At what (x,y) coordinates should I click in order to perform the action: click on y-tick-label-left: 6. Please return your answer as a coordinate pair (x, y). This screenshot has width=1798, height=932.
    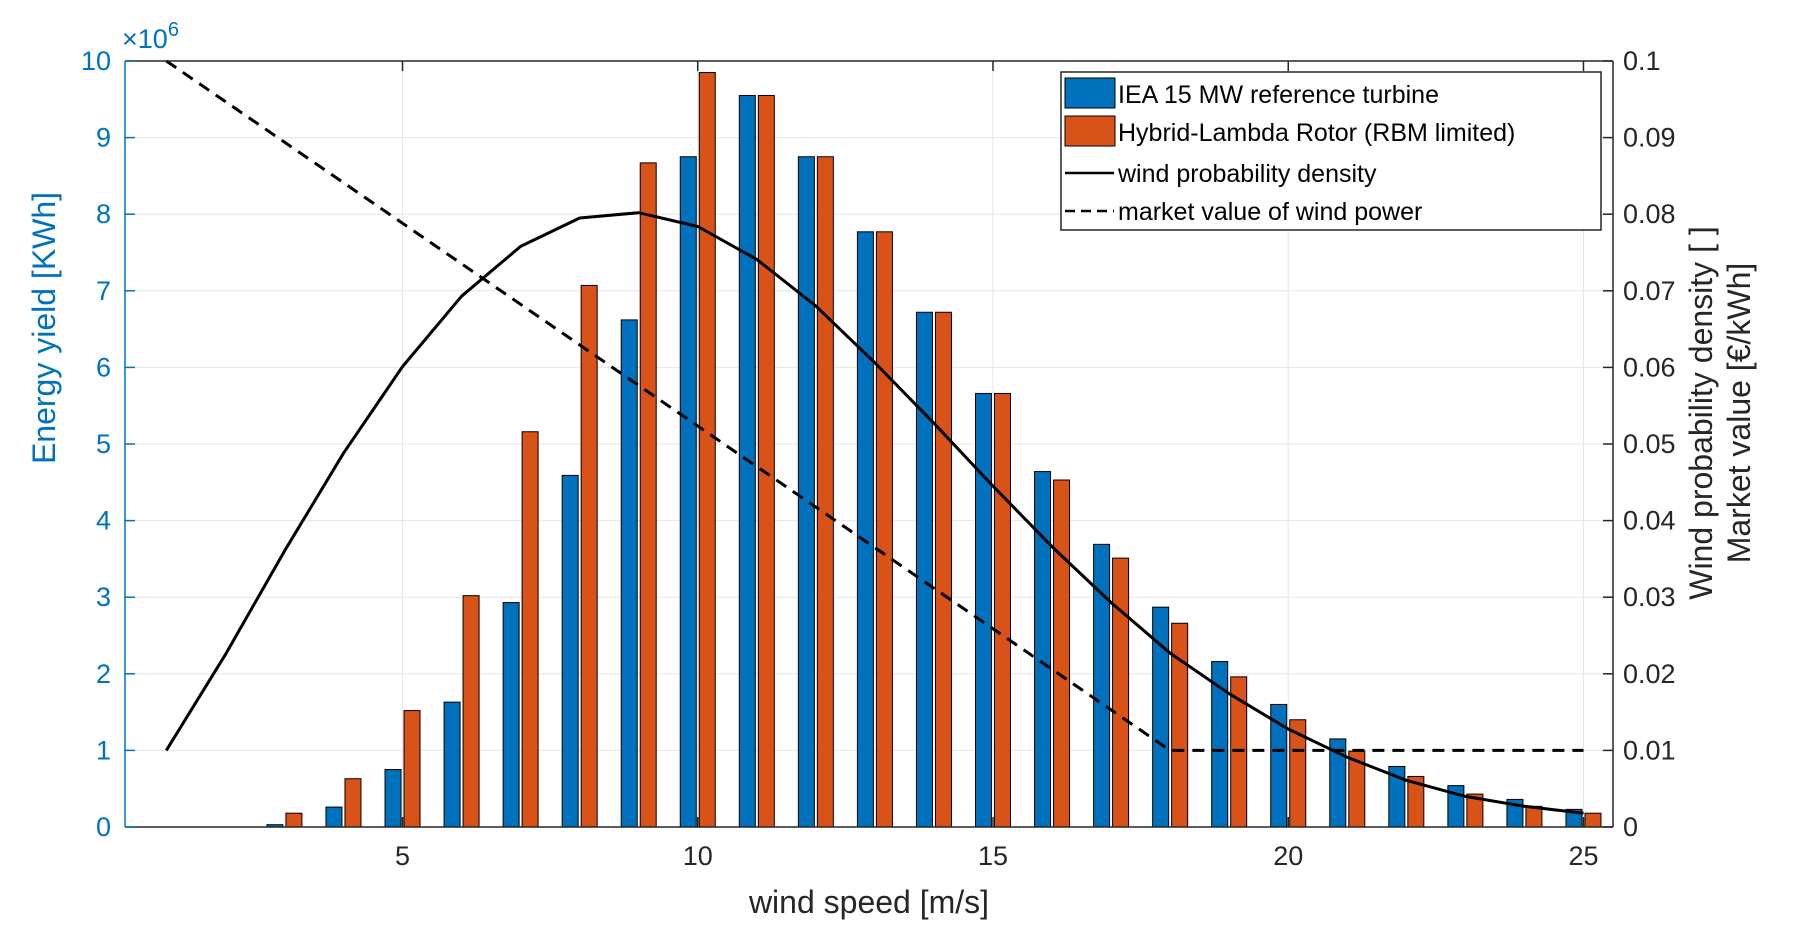
    Looking at the image, I should click on (103, 367).